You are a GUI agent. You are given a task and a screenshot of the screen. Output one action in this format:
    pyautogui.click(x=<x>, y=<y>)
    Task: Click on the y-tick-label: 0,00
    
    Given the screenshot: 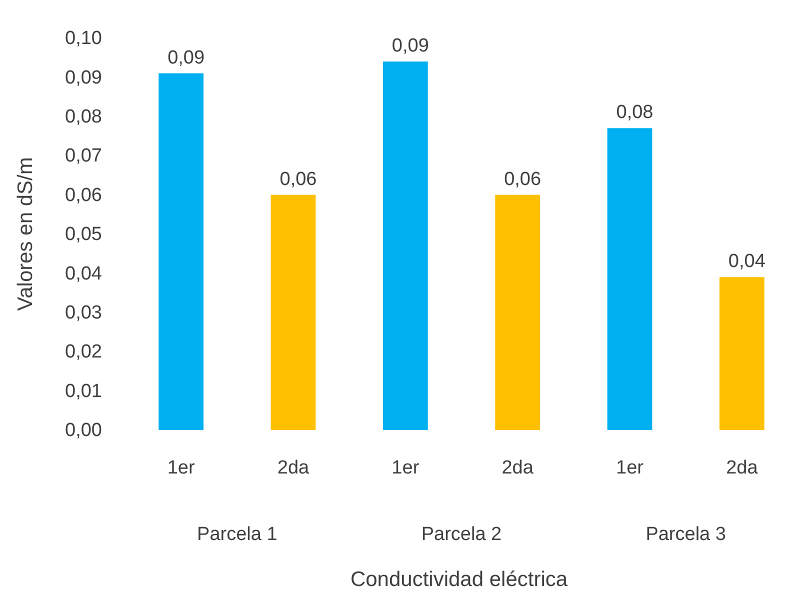 What is the action you would take?
    pyautogui.click(x=83, y=431)
    